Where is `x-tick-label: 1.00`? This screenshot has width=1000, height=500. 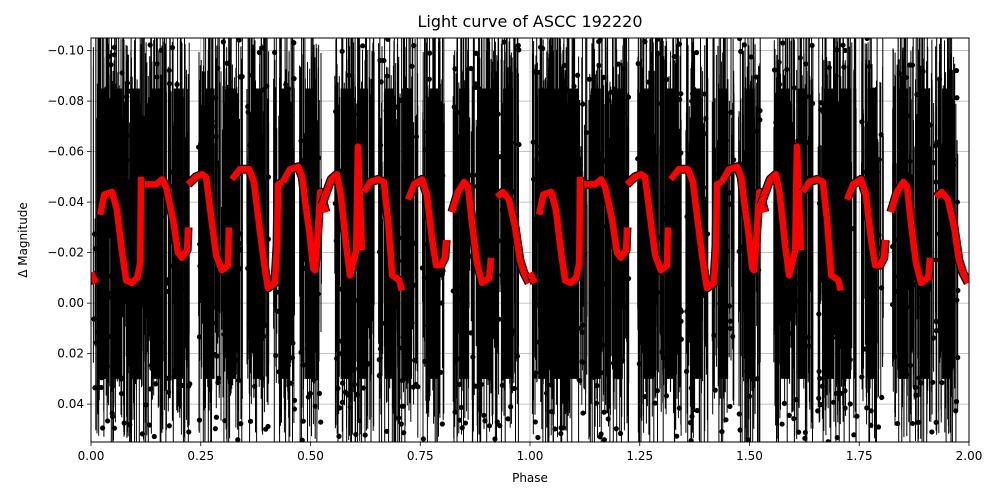
x-tick-label: 1.00 is located at coordinates (530, 456).